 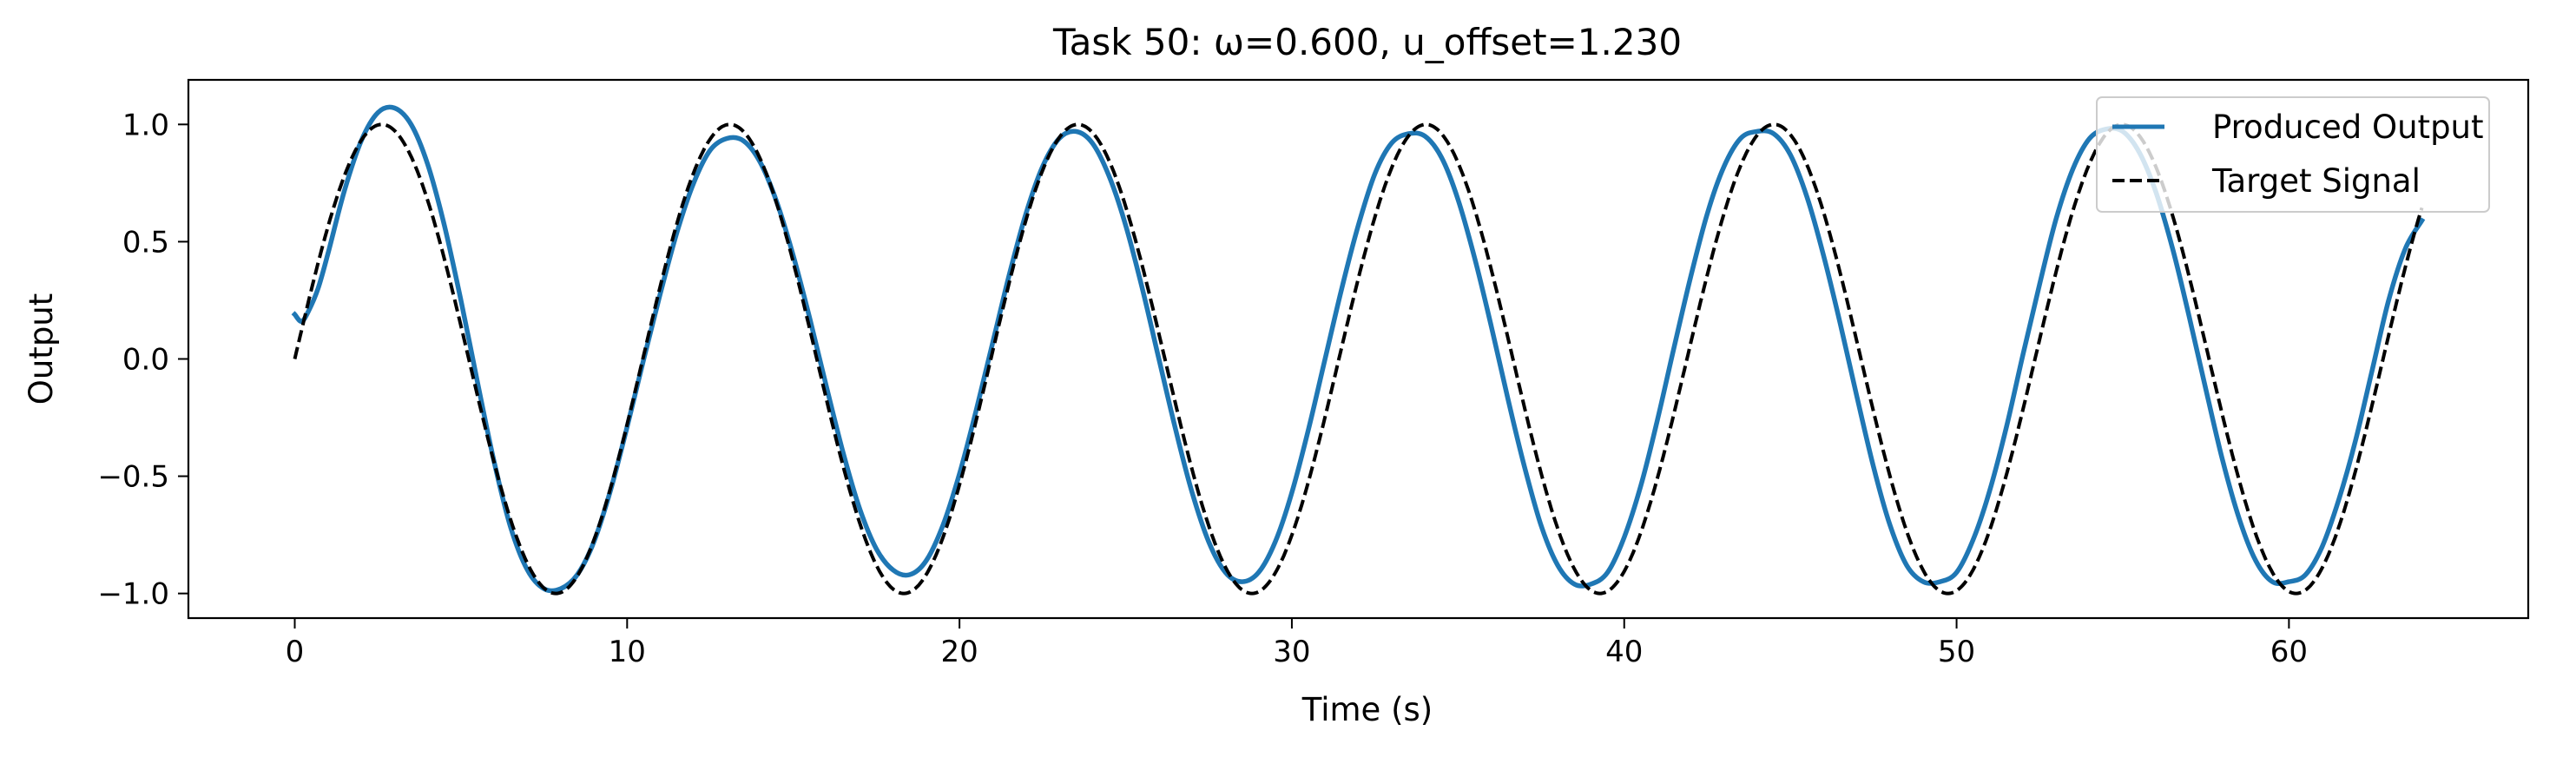 What do you see at coordinates (1956, 652) in the screenshot?
I see `x-tick-label: 50` at bounding box center [1956, 652].